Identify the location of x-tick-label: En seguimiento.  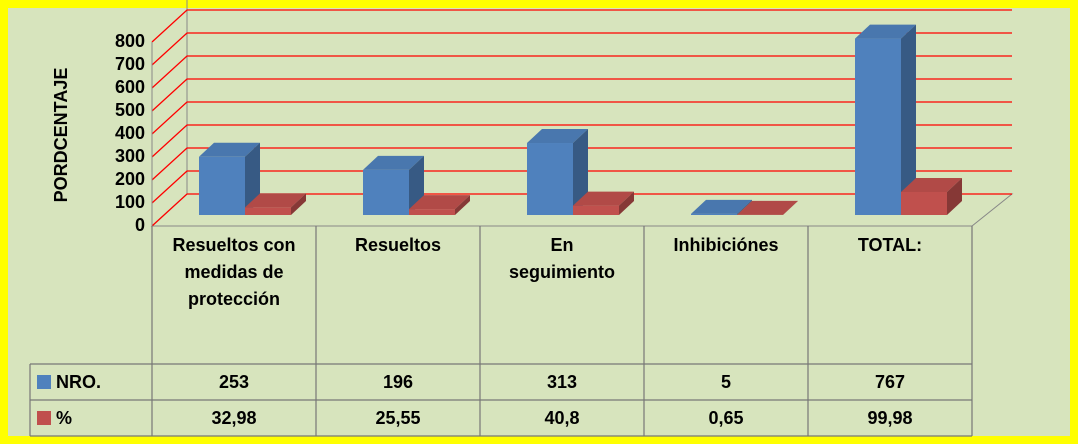
(561, 258).